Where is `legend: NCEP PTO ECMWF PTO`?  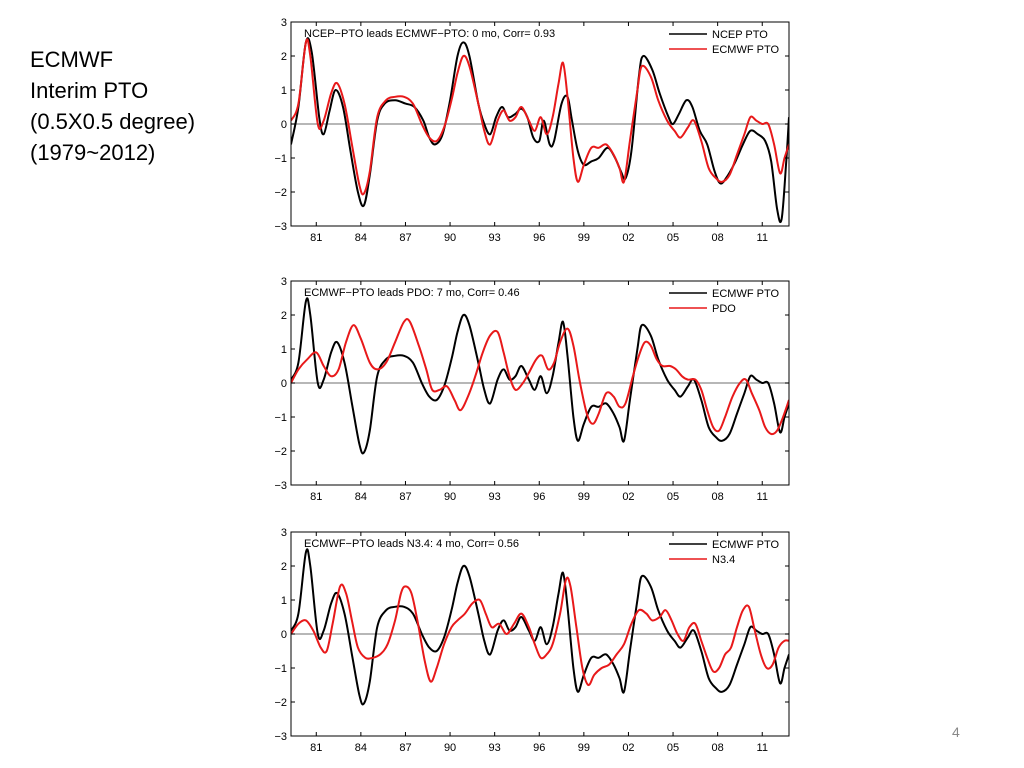
legend: NCEP PTO ECMWF PTO is located at coordinates (724, 42).